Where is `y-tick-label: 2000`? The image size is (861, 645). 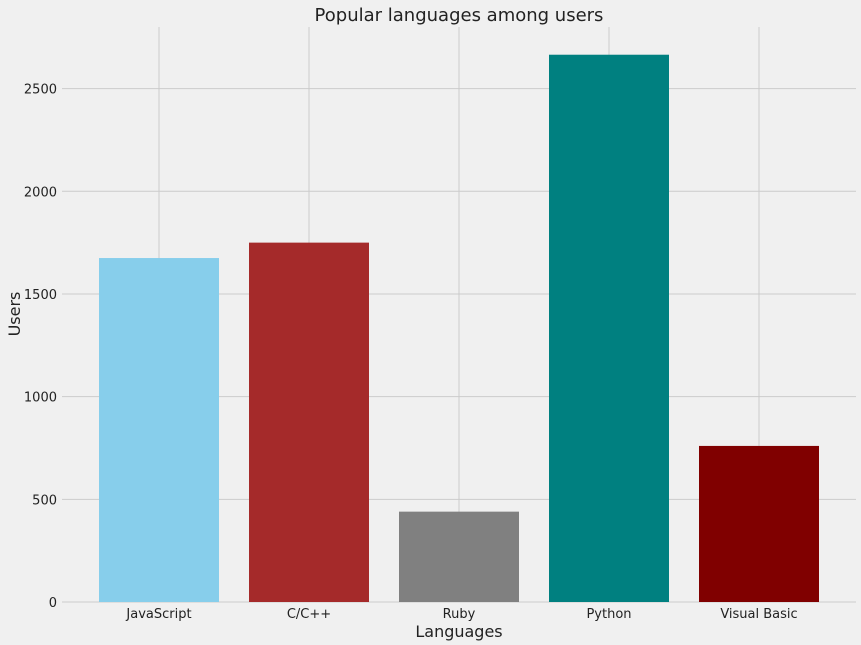
y-tick-label: 2000 is located at coordinates (40, 192).